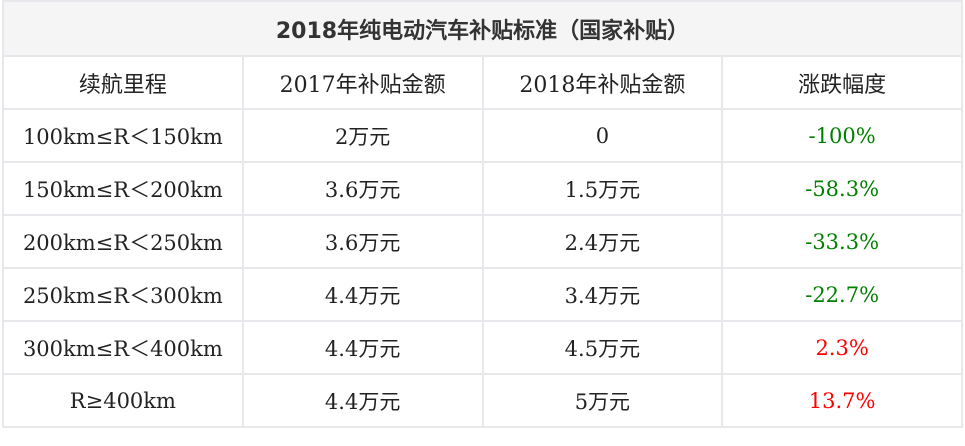 Image resolution: width=965 pixels, height=446 pixels. I want to click on change-cell: 2.3%, so click(842, 347).